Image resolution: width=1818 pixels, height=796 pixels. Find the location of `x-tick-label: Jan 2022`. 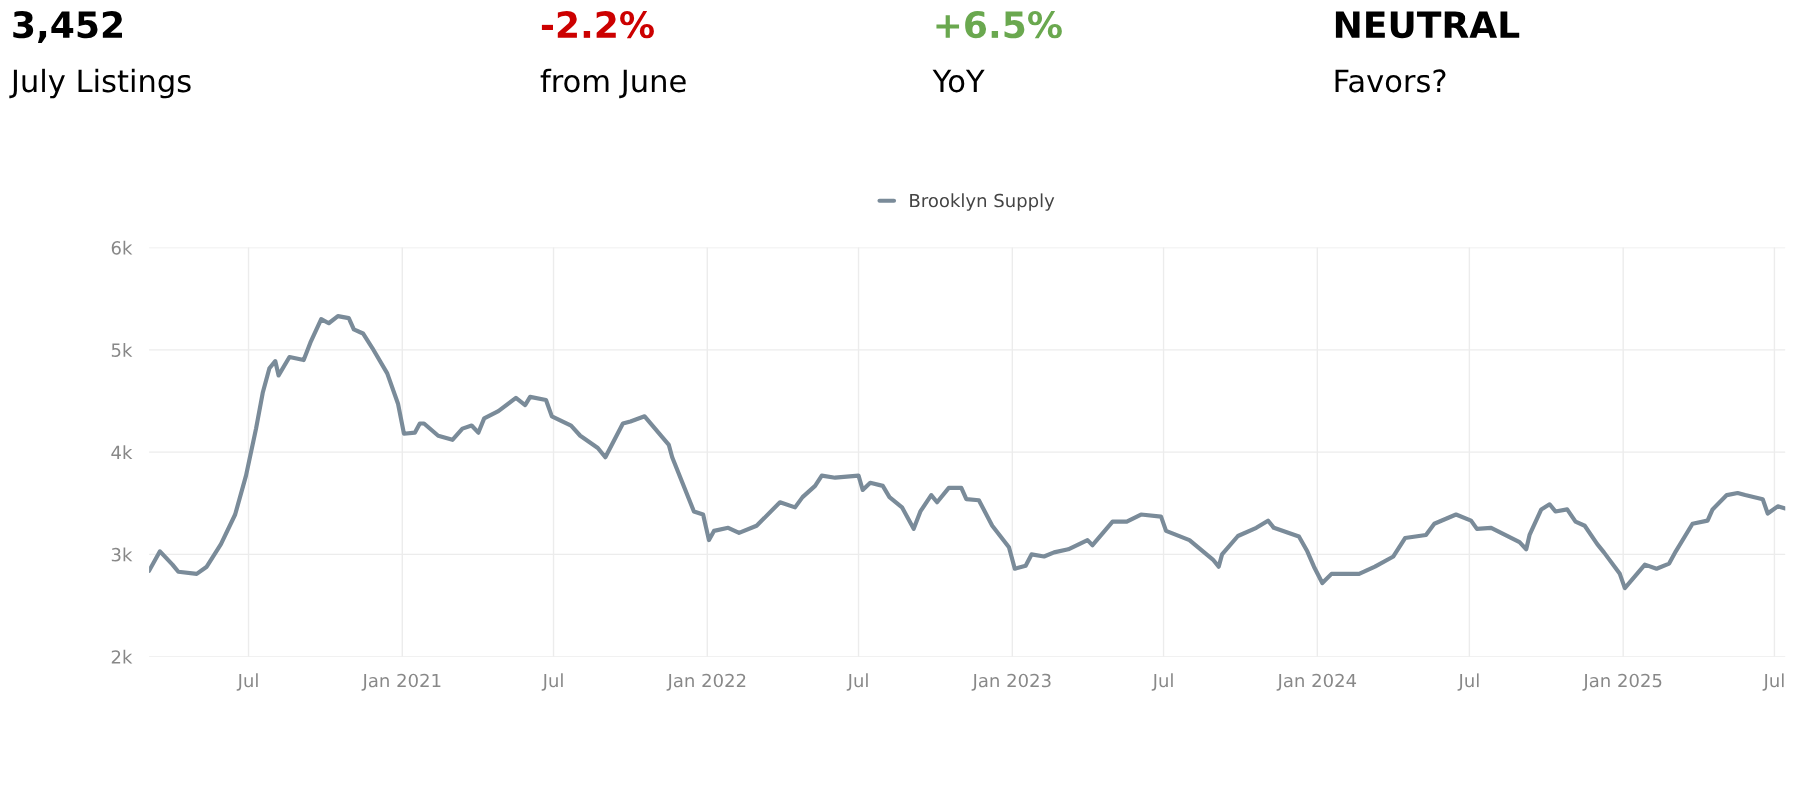

x-tick-label: Jan 2022 is located at coordinates (706, 682).